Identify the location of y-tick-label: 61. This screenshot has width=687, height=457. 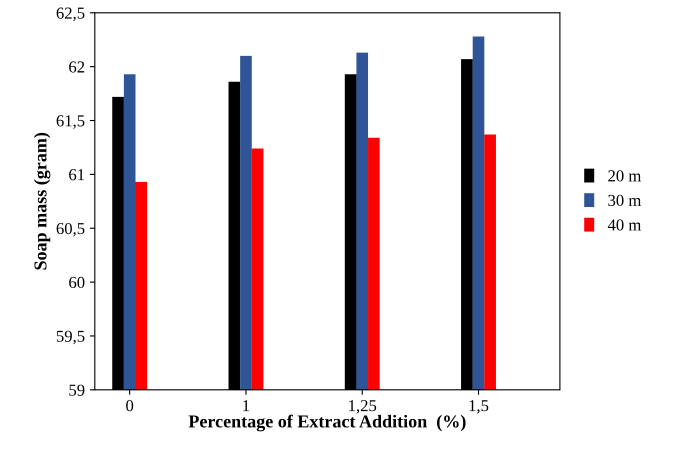
(76, 174).